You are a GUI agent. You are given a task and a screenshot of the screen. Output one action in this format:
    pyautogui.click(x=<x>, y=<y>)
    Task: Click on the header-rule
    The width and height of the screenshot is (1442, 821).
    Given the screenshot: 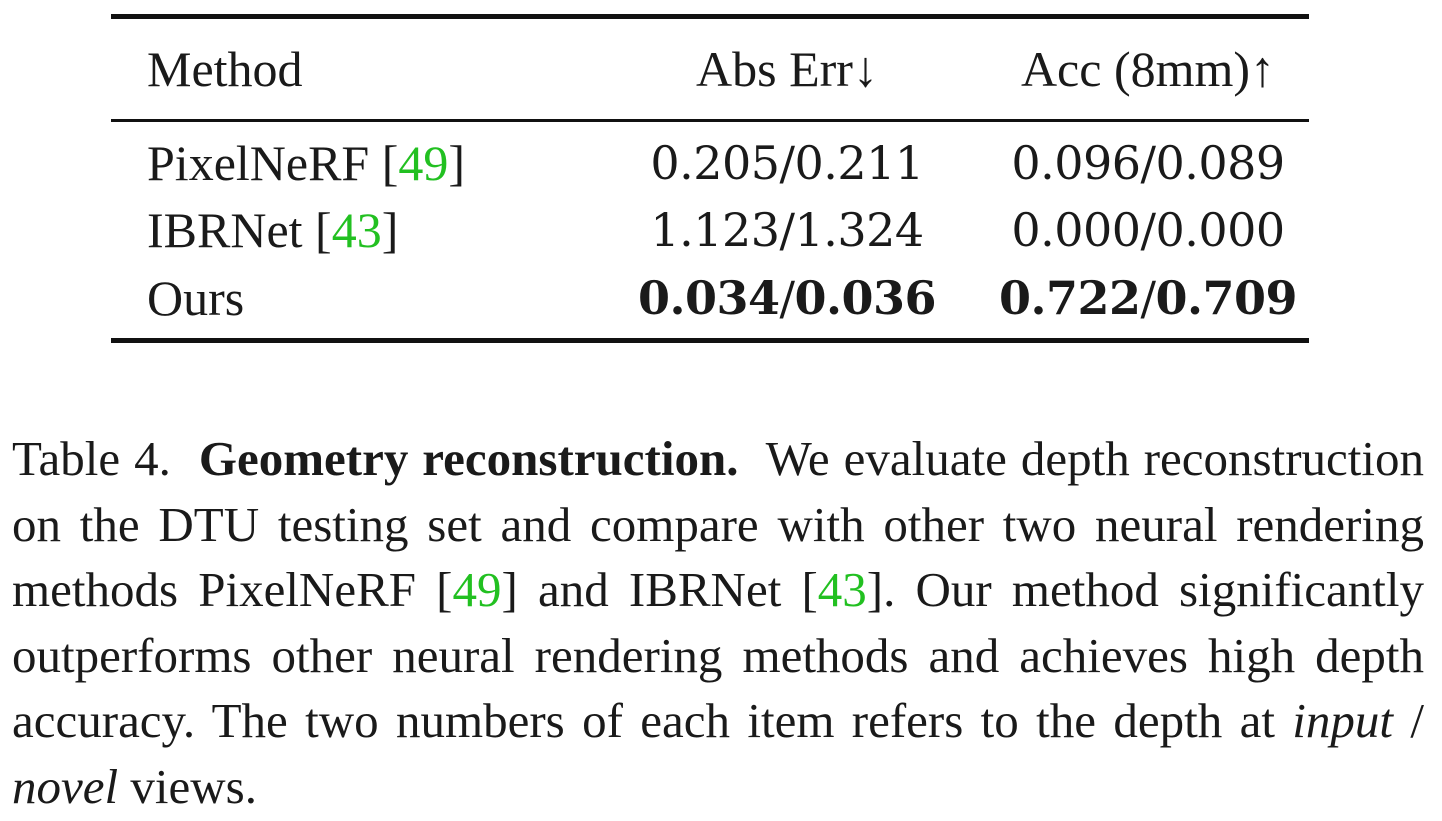 What is the action you would take?
    pyautogui.click(x=710, y=120)
    